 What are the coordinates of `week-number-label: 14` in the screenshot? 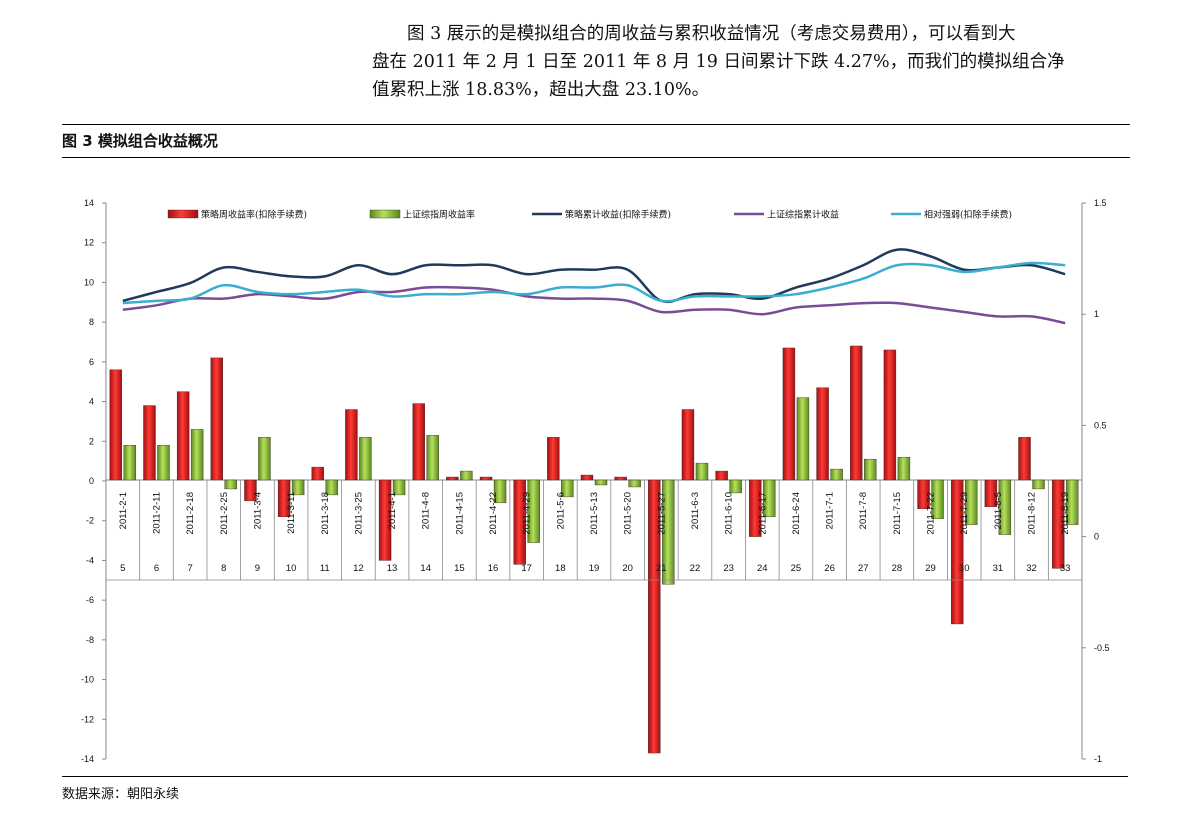 It's located at (425, 568).